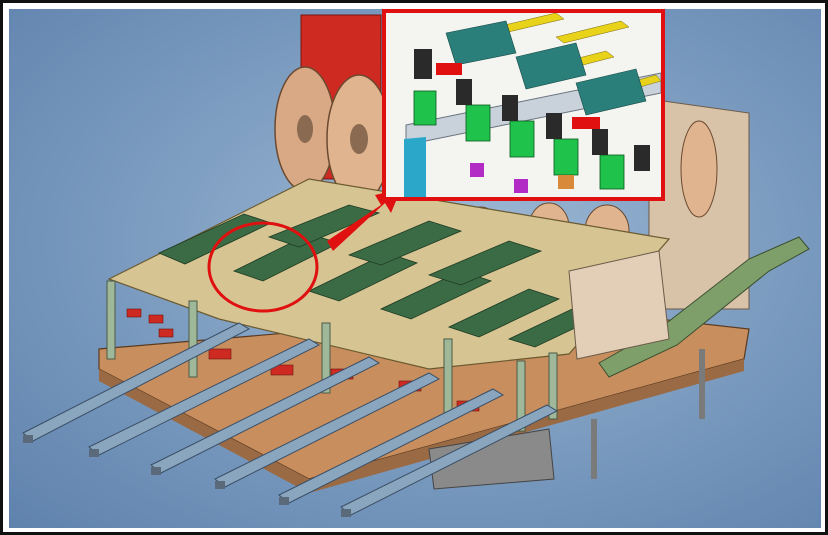  What do you see at coordinates (387, 276) in the screenshot?
I see `conveyor-strips` at bounding box center [387, 276].